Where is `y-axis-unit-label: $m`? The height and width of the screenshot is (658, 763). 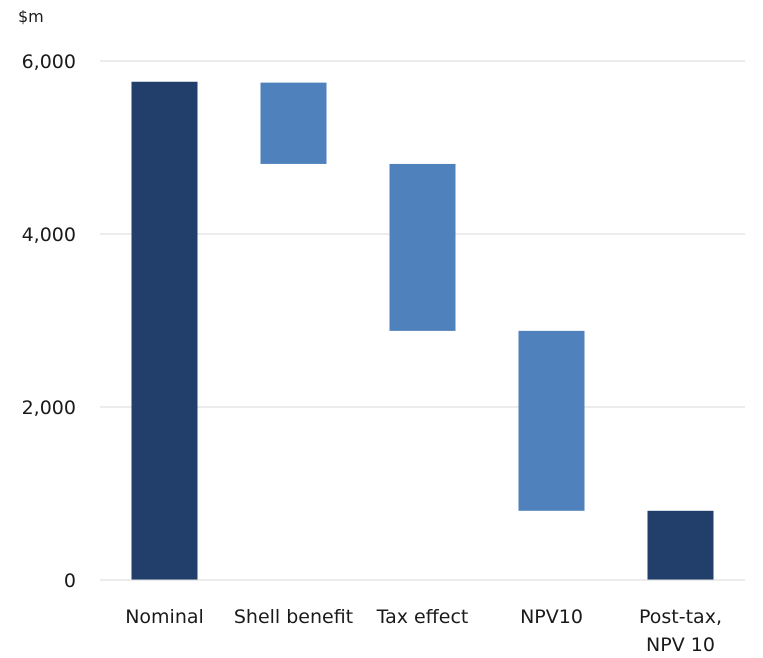
y-axis-unit-label: $m is located at coordinates (31, 16).